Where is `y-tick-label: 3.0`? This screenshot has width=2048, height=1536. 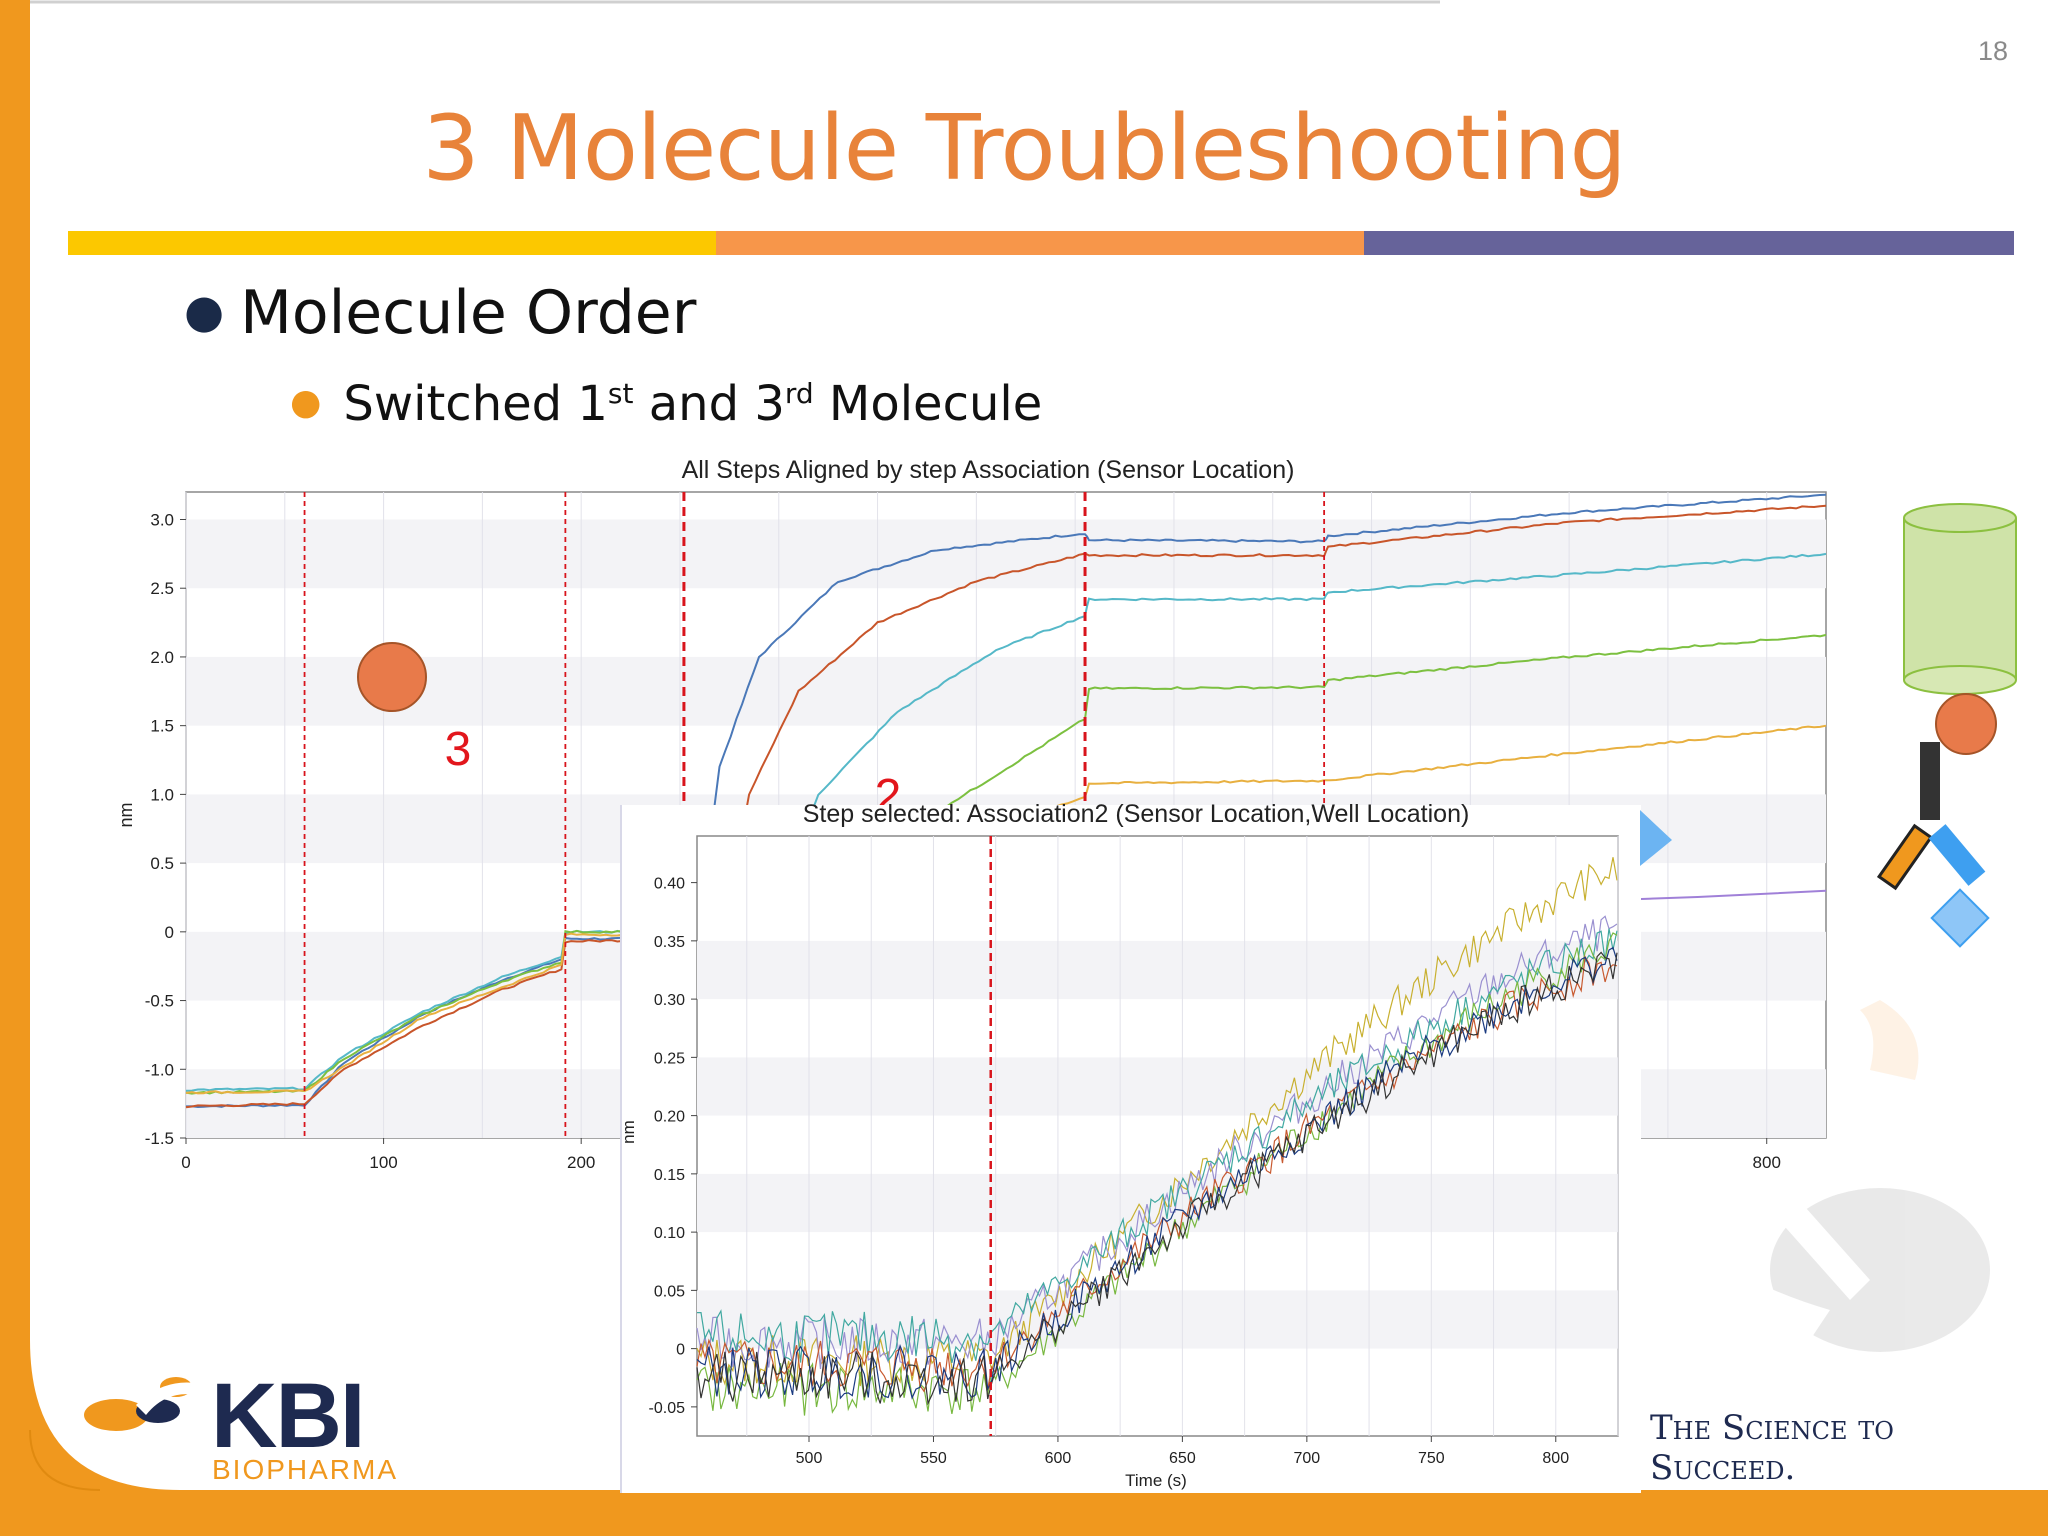
y-tick-label: 3.0 is located at coordinates (162, 519).